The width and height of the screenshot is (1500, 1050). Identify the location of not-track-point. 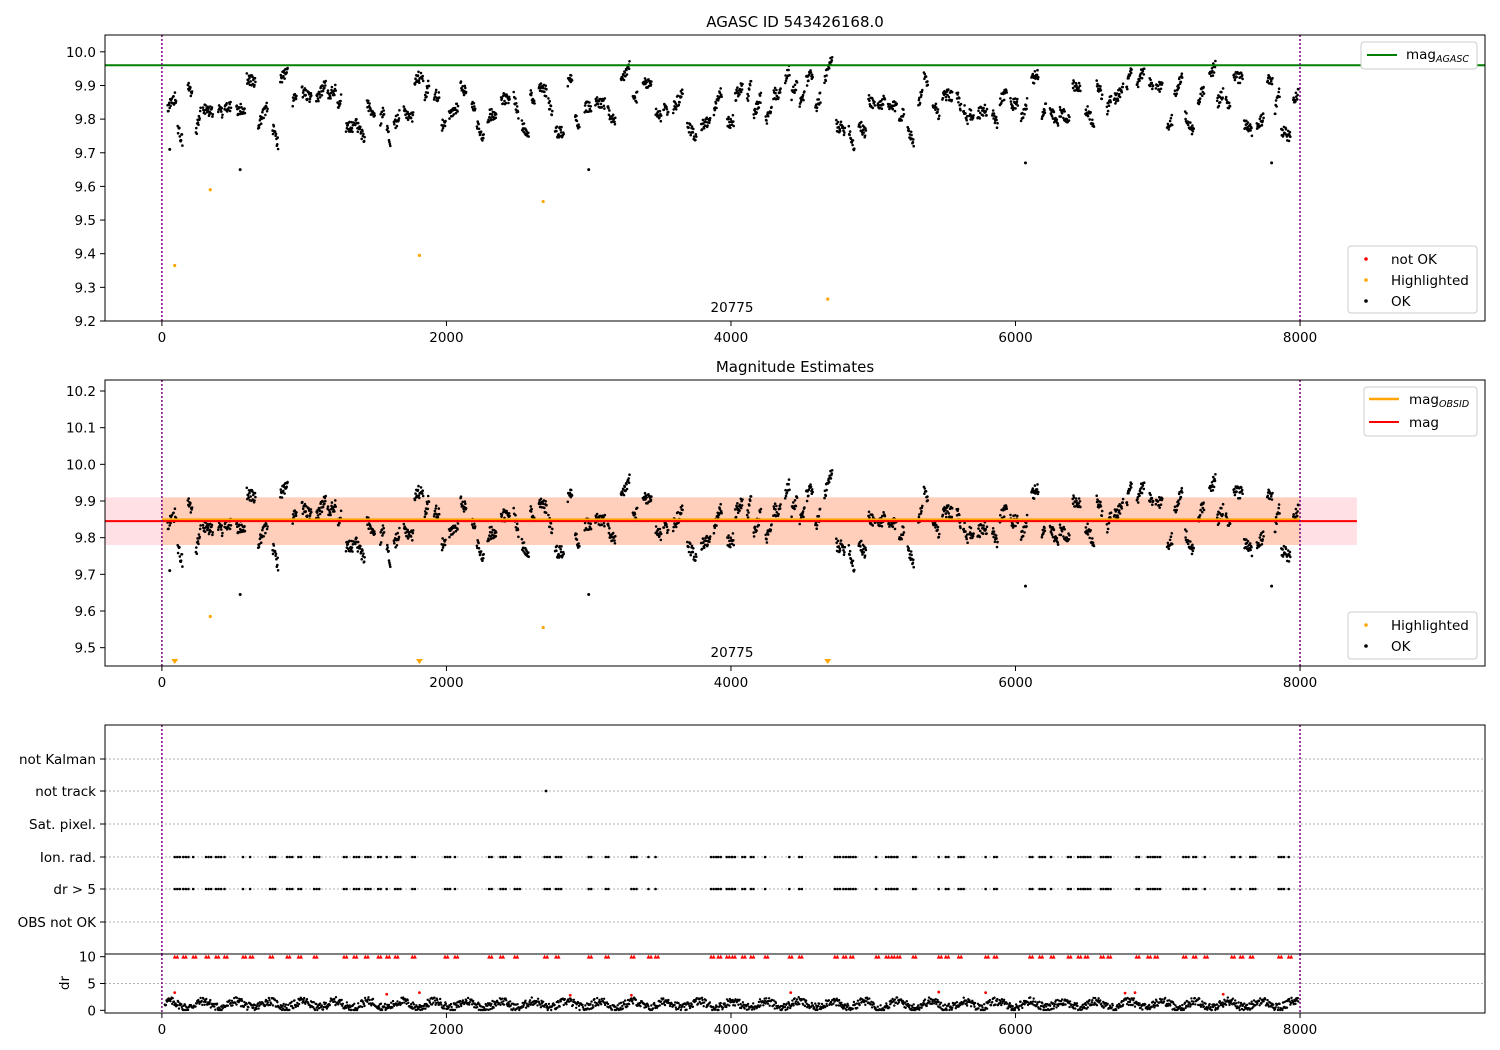
(546, 791).